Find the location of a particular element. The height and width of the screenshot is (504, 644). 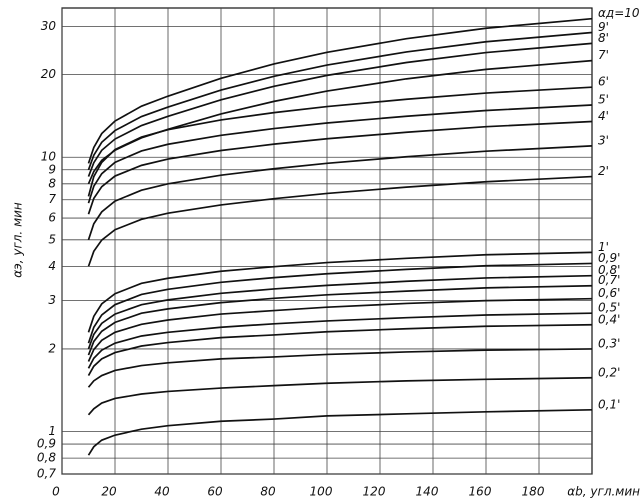

x-axis-label: αb, угл.мин is located at coordinates (603, 492).